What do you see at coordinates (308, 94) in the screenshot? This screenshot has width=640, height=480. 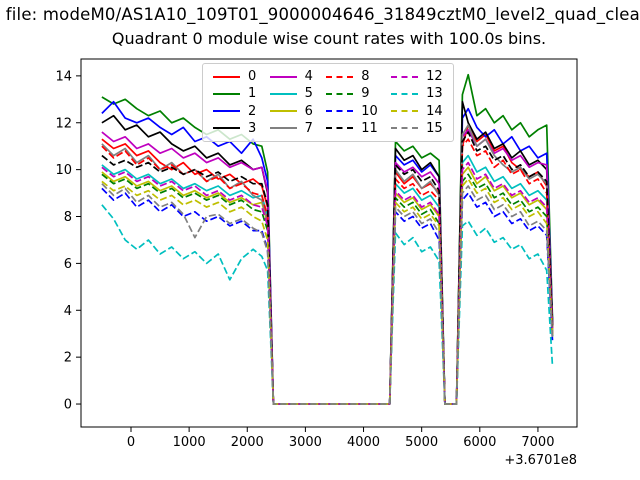 I see `legend-label: 5` at bounding box center [308, 94].